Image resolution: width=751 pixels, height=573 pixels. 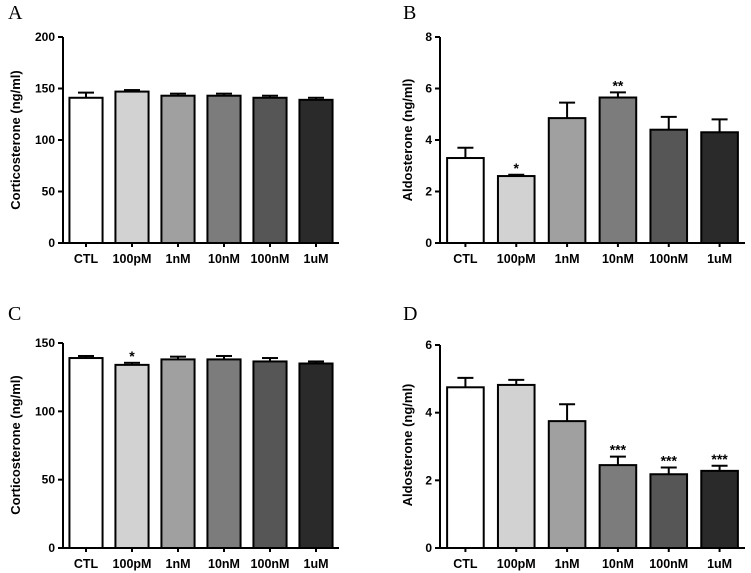 I want to click on y-tick-label-d: 4, so click(x=428, y=413).